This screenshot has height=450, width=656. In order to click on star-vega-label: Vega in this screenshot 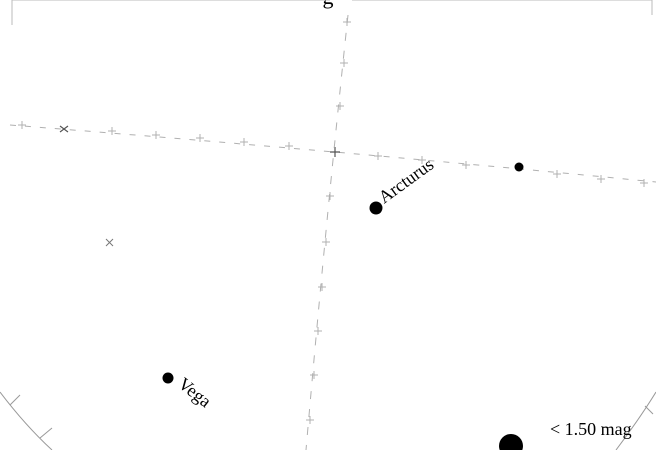, I will do `click(195, 392)`.